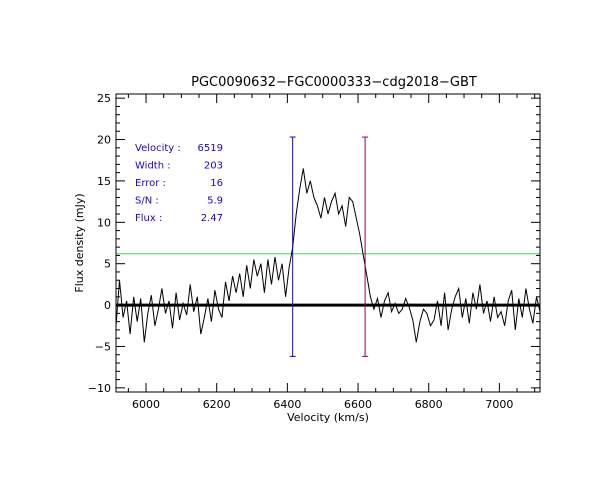 Image resolution: width=612 pixels, height=500 pixels. I want to click on info-label: Error :, so click(150, 183).